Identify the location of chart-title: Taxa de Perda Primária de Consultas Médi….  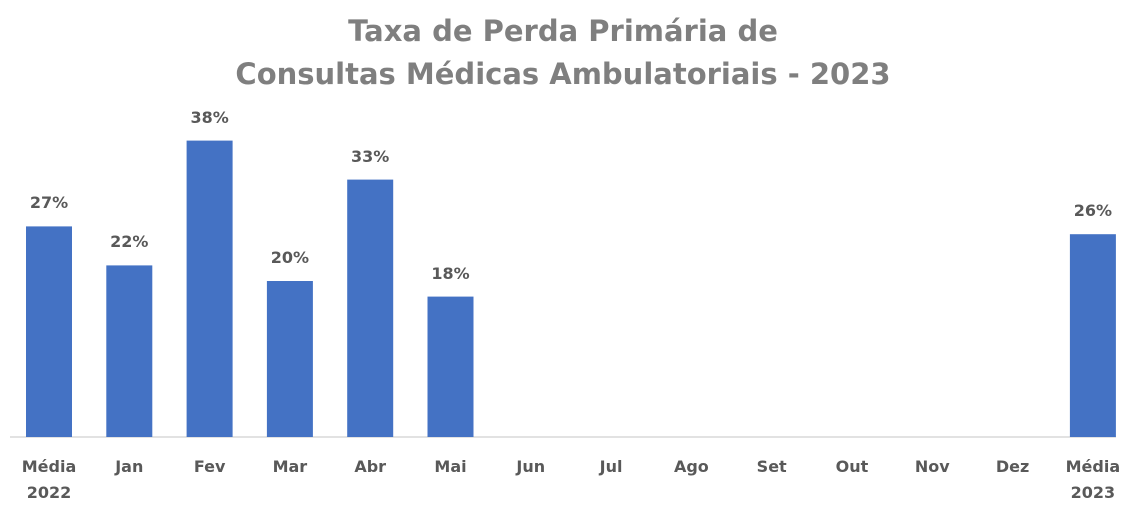
(563, 52).